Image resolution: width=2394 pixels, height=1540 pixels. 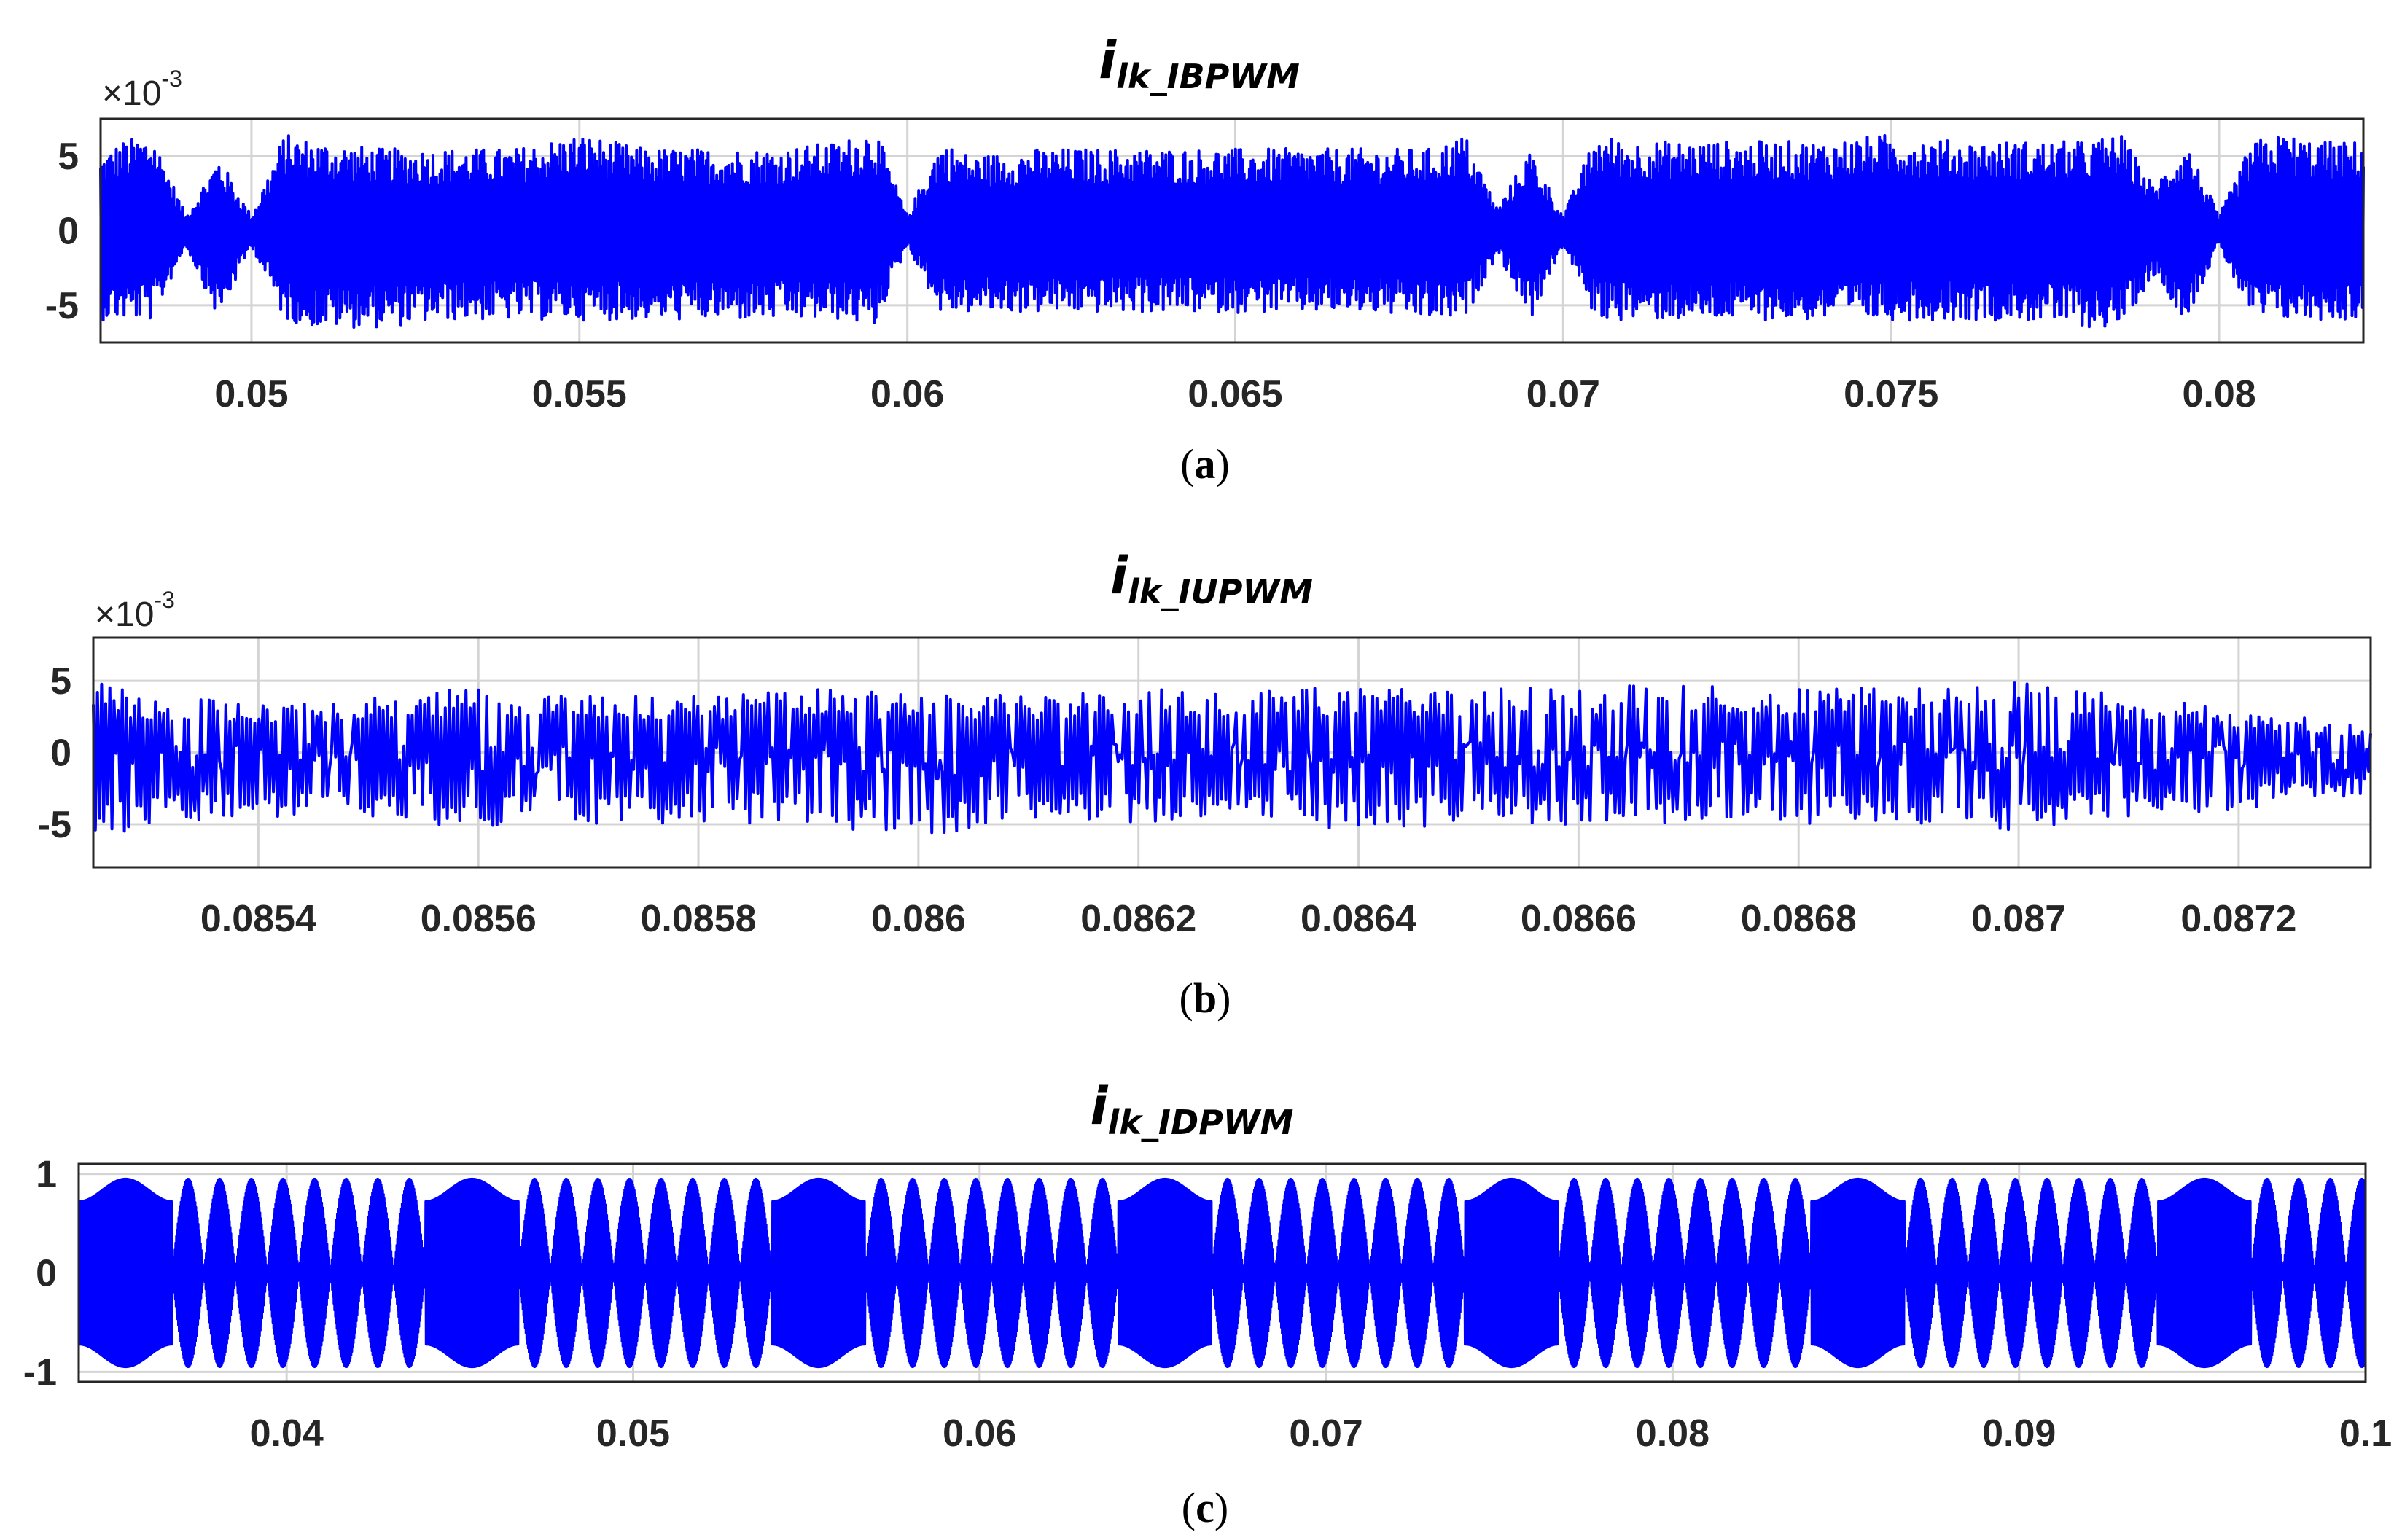 I want to click on panel-a-title-sub: lk_IBPWM, so click(x=1208, y=76).